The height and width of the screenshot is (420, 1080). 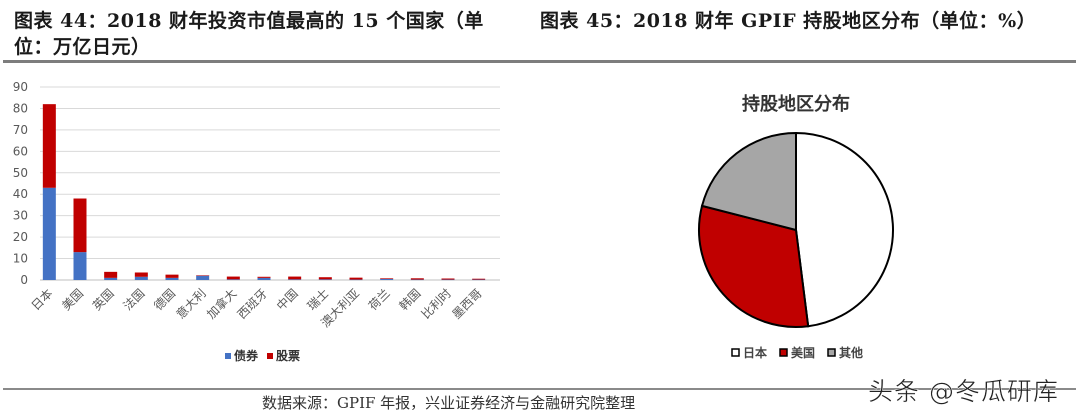 What do you see at coordinates (221, 304) in the screenshot?
I see `x-tick-label: 加拿大` at bounding box center [221, 304].